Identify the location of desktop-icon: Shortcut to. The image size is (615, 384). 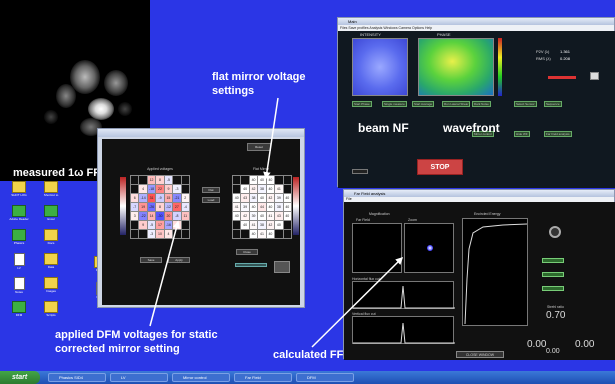
(51, 189).